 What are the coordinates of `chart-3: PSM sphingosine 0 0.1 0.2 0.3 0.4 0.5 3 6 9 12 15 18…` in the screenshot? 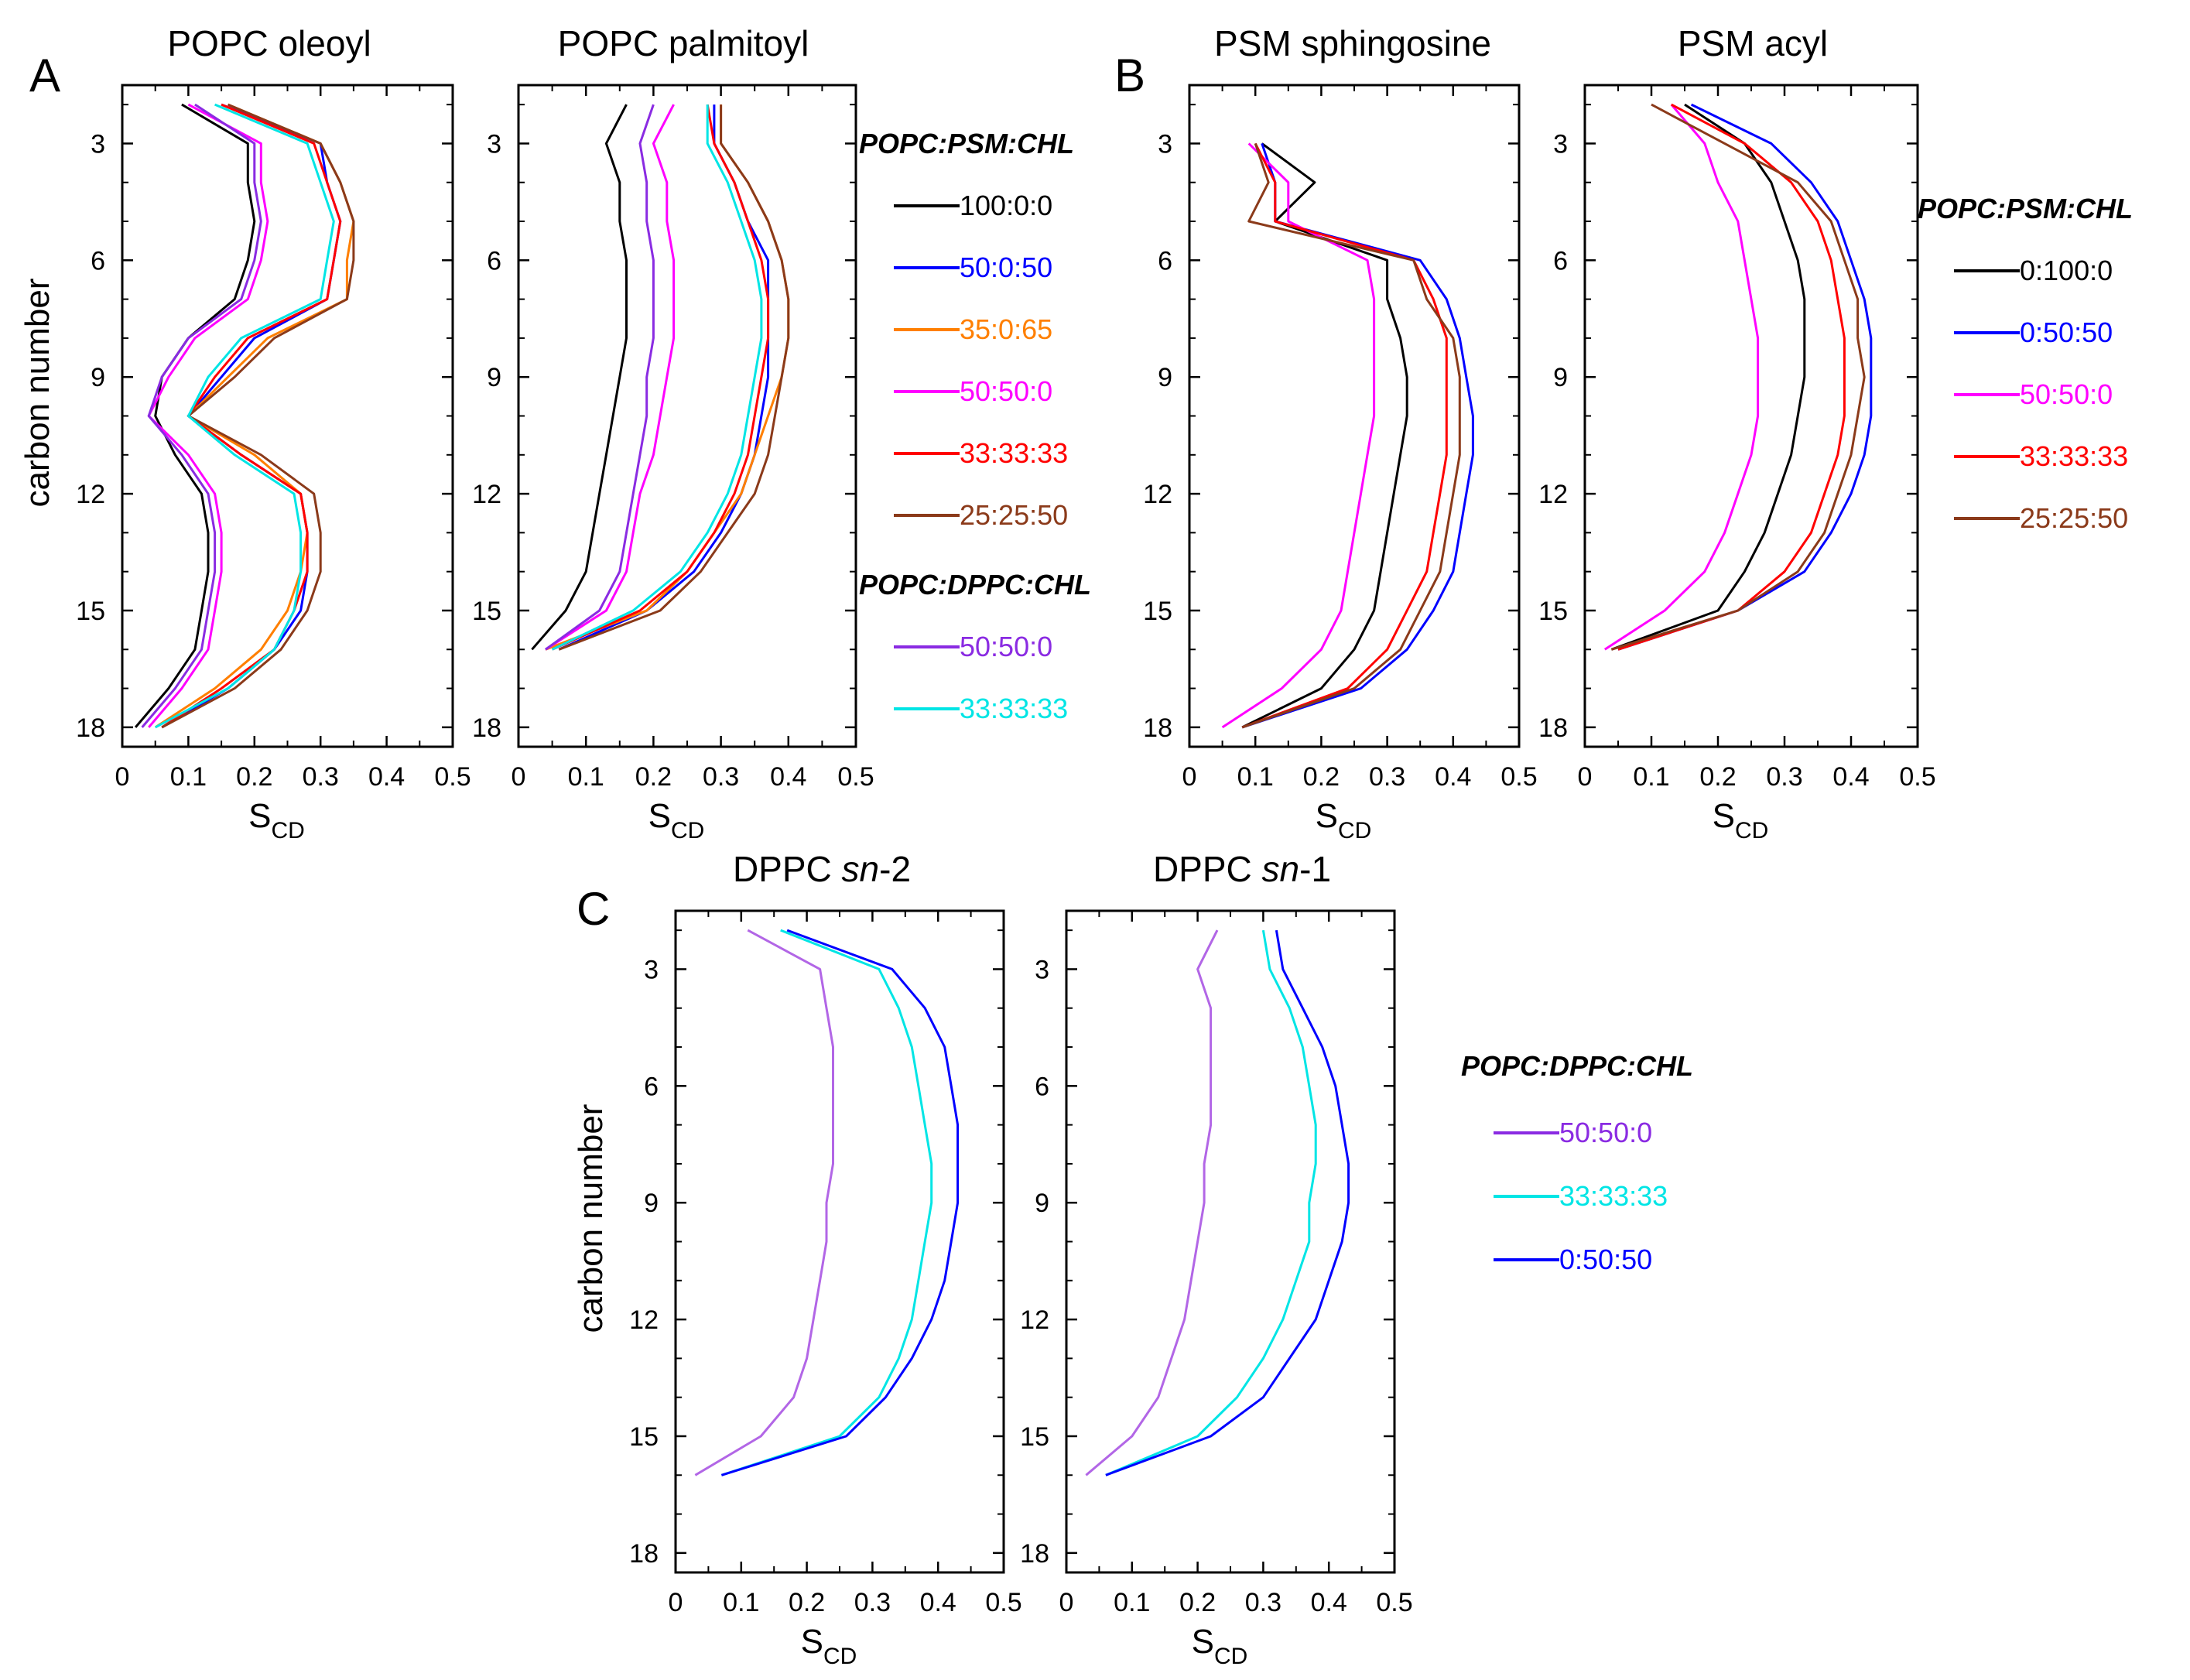 It's located at (1340, 433).